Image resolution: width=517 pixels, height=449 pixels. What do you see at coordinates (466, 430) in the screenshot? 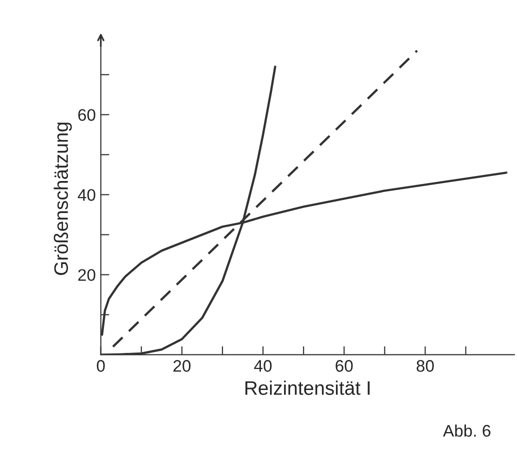
I see `caption: Abb. 6` at bounding box center [466, 430].